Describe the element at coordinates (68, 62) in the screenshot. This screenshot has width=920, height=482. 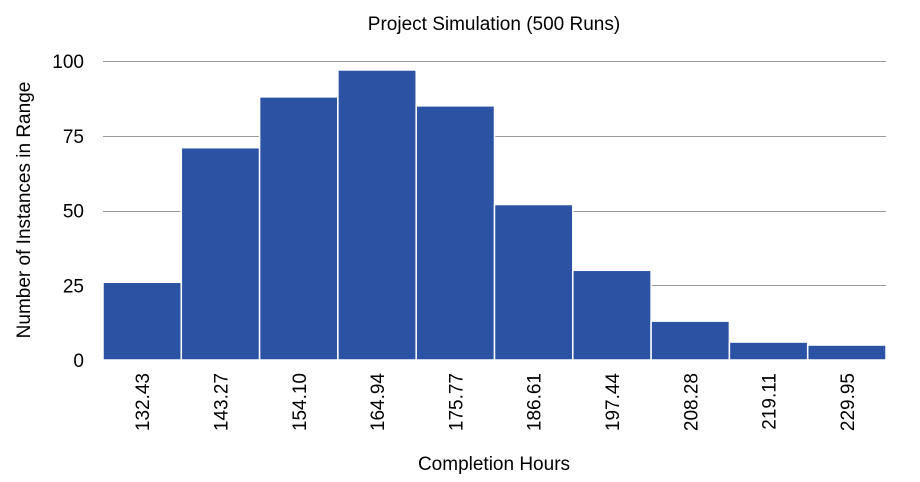
I see `y-tick-label: 100` at that location.